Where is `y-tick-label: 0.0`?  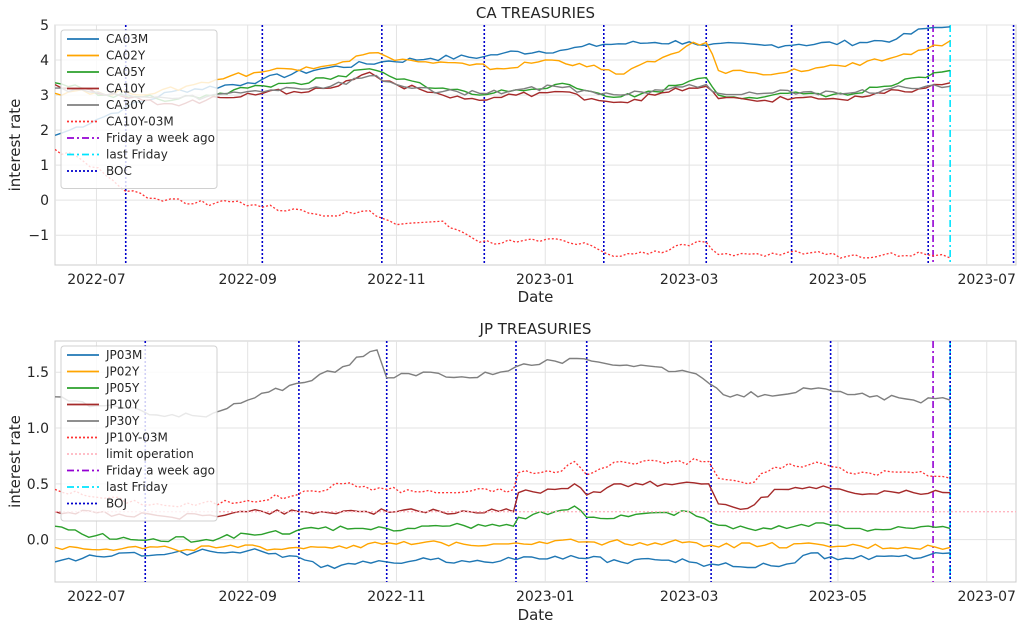 y-tick-label: 0.0 is located at coordinates (38, 541).